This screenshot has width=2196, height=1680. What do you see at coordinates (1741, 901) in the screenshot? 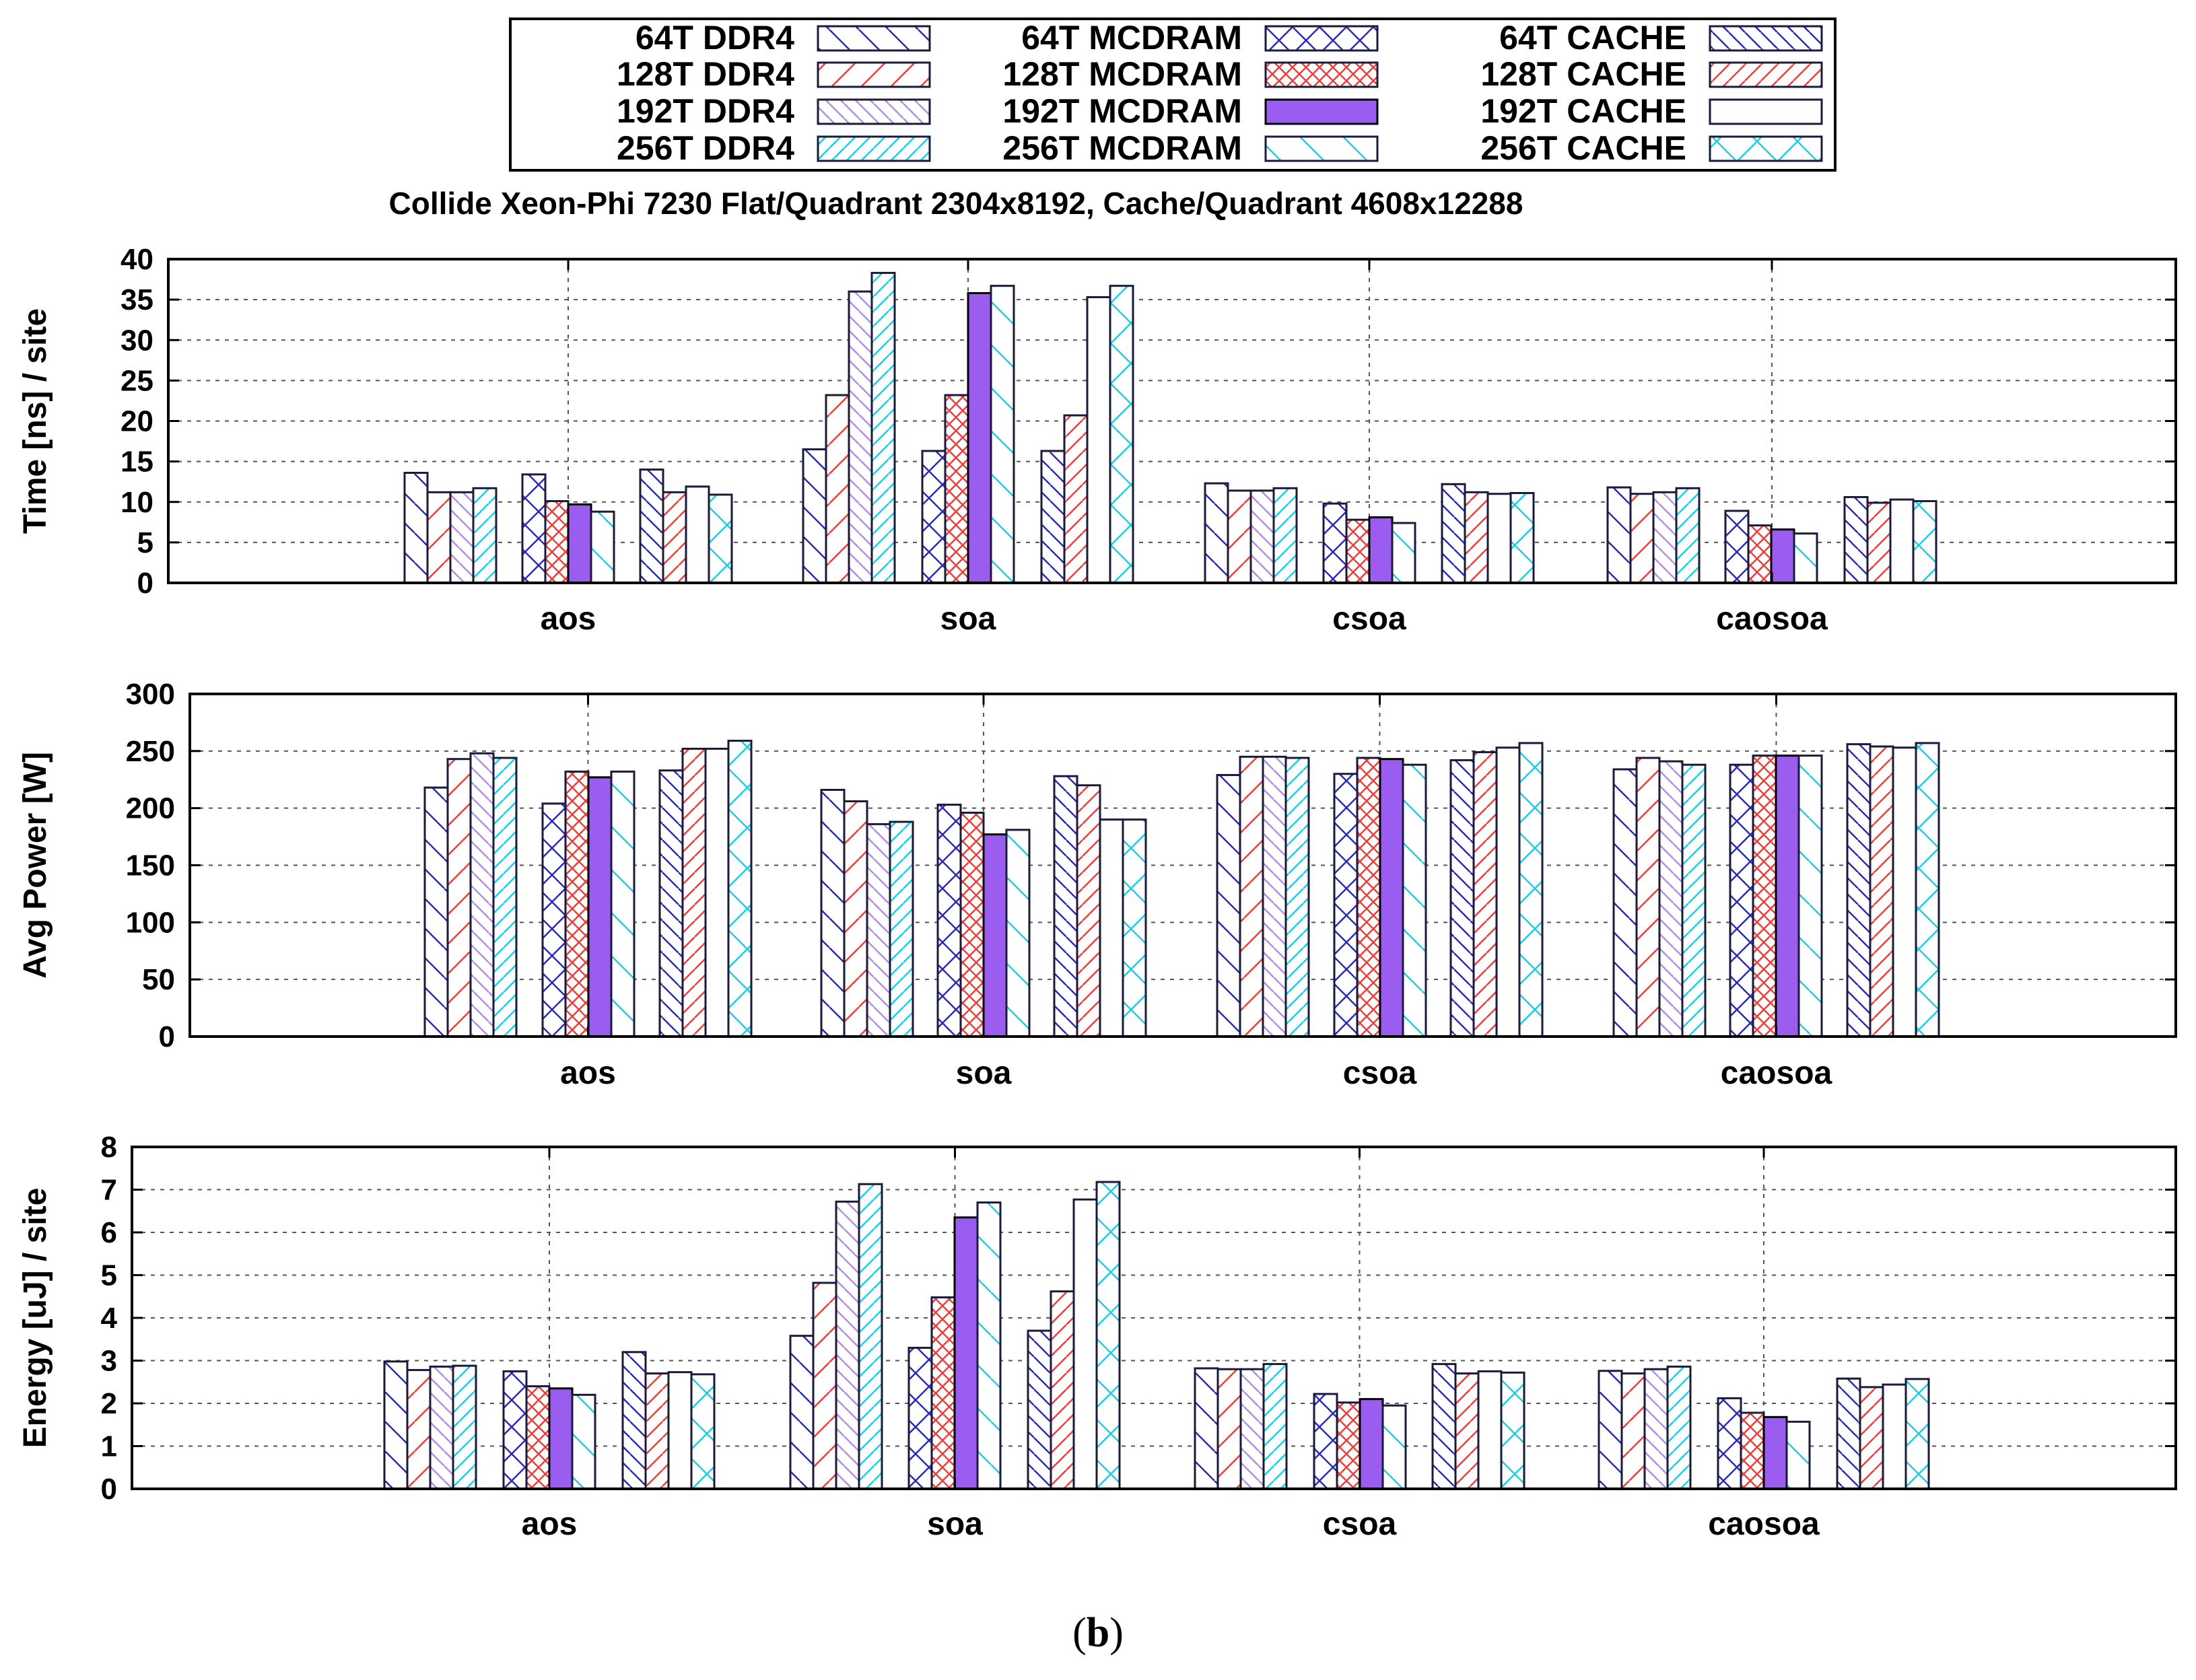
I see `bar: 64T MCDRAM caosoa: 238` at bounding box center [1741, 901].